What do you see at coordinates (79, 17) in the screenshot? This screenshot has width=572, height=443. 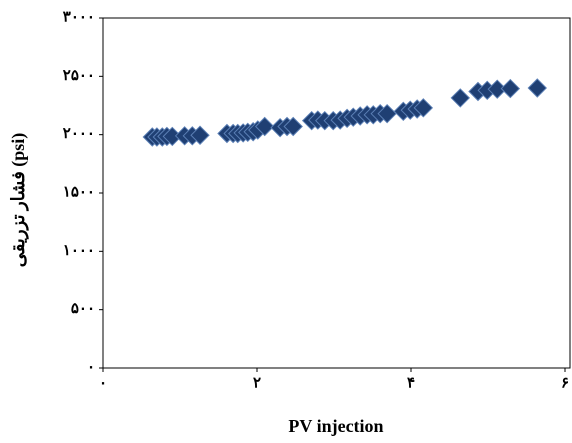 I see `y-tick-label: ۳۰۰۰` at bounding box center [79, 17].